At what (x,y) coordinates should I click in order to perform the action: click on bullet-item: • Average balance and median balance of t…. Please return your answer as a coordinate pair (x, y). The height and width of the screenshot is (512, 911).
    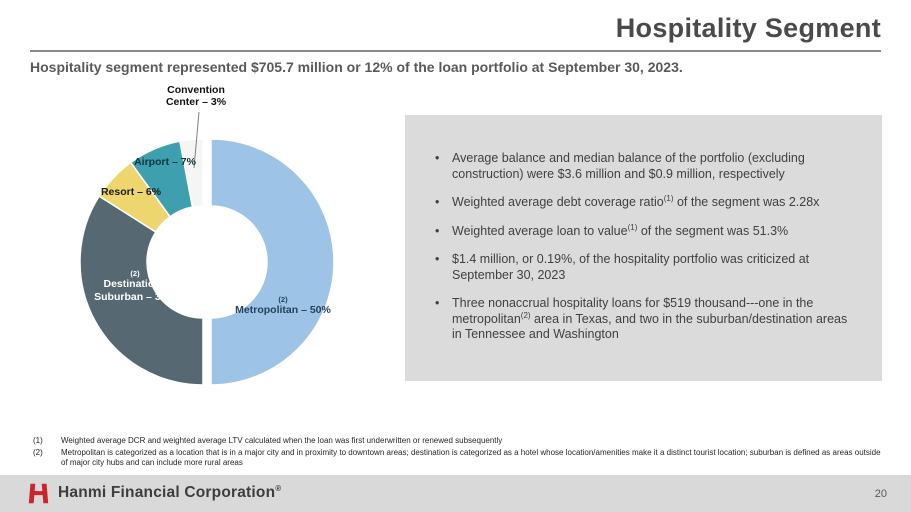
    Looking at the image, I should click on (645, 166).